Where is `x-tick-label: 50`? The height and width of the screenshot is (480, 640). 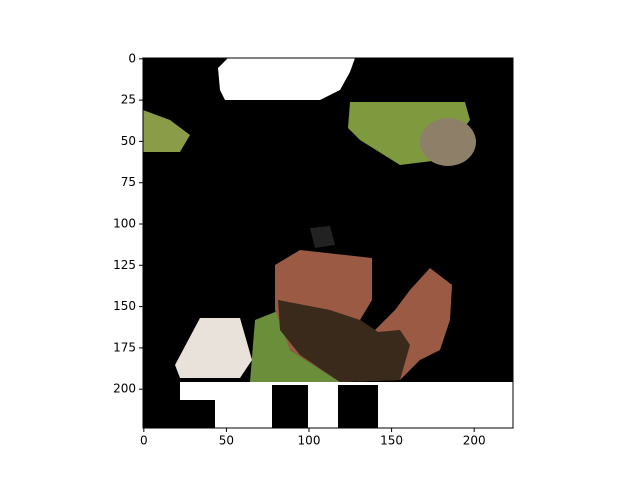 x-tick-label: 50 is located at coordinates (226, 441).